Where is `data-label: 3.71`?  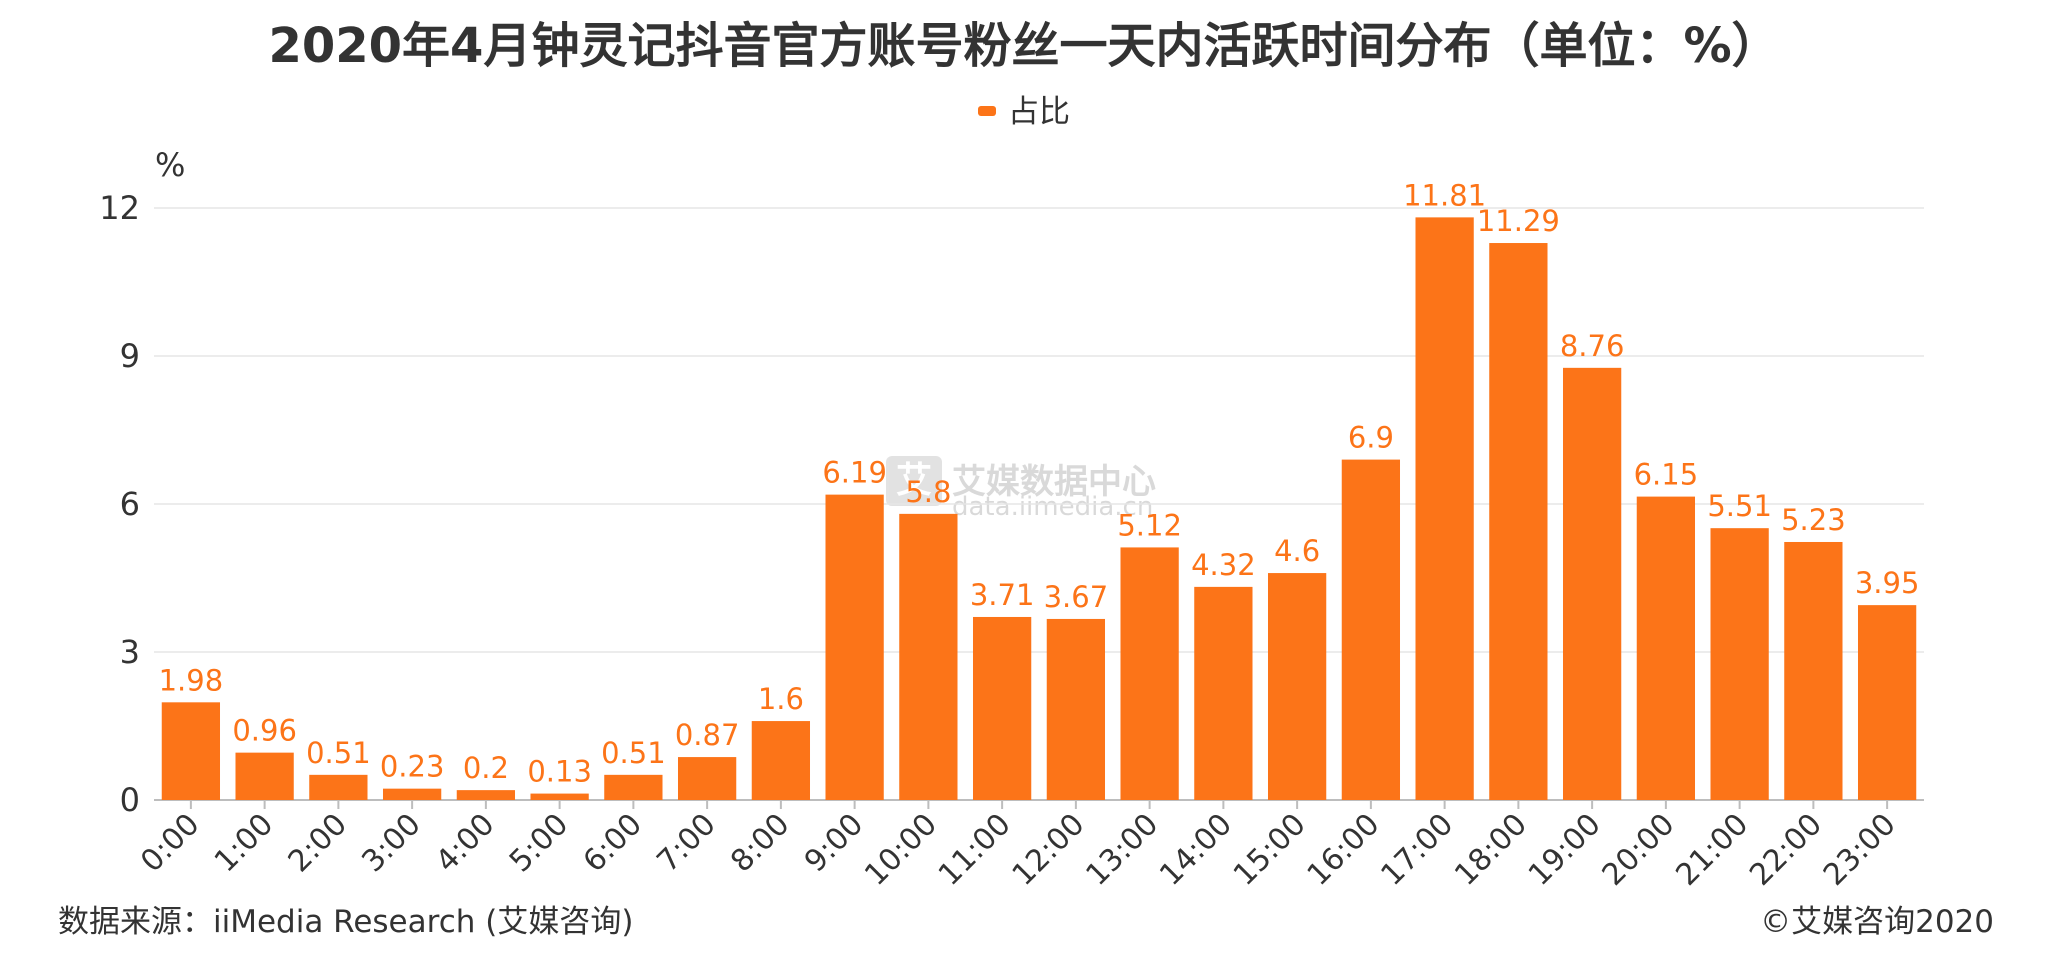
data-label: 3.71 is located at coordinates (1002, 595).